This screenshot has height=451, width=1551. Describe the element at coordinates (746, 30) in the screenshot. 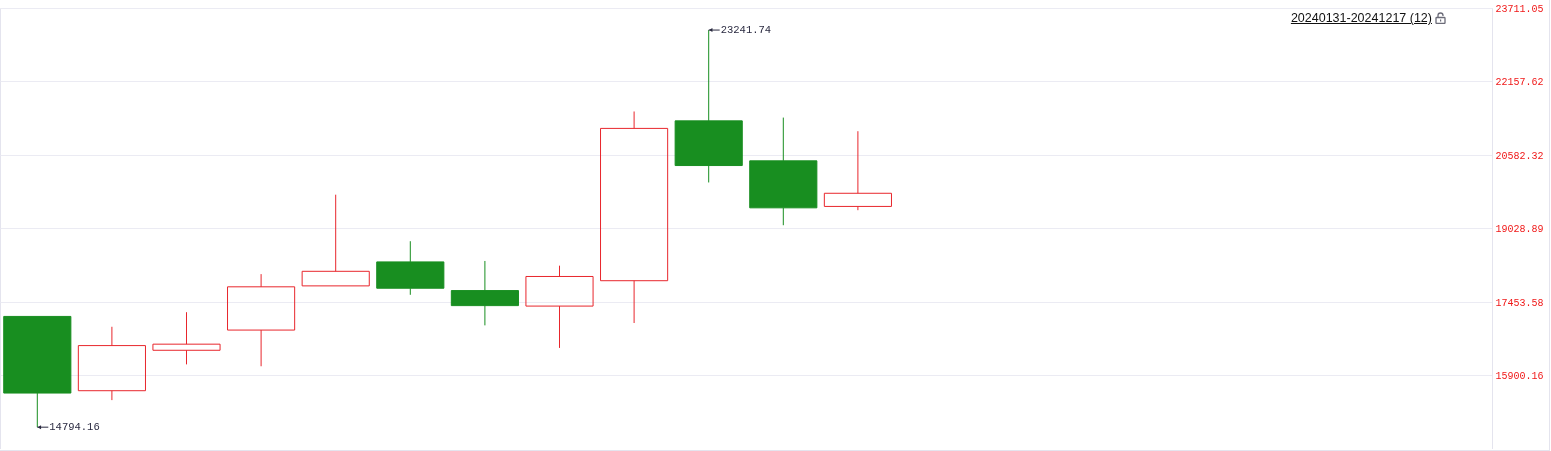

I see `annotation: 23241.74` at that location.